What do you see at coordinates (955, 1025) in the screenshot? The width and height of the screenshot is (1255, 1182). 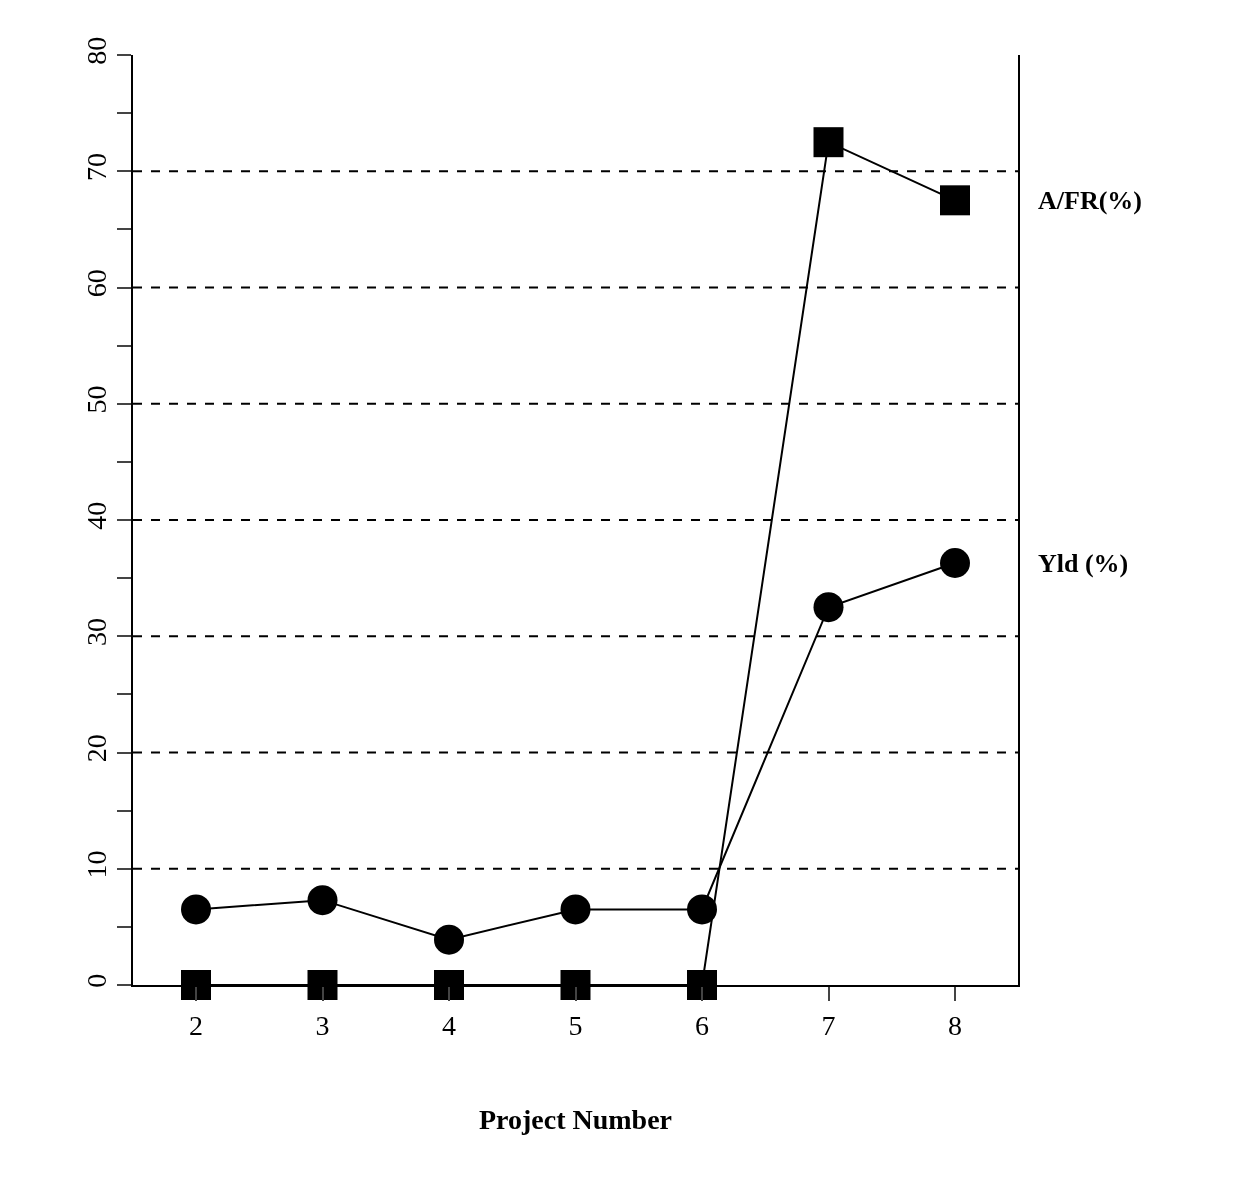 I see `x-tick-label: 8` at bounding box center [955, 1025].